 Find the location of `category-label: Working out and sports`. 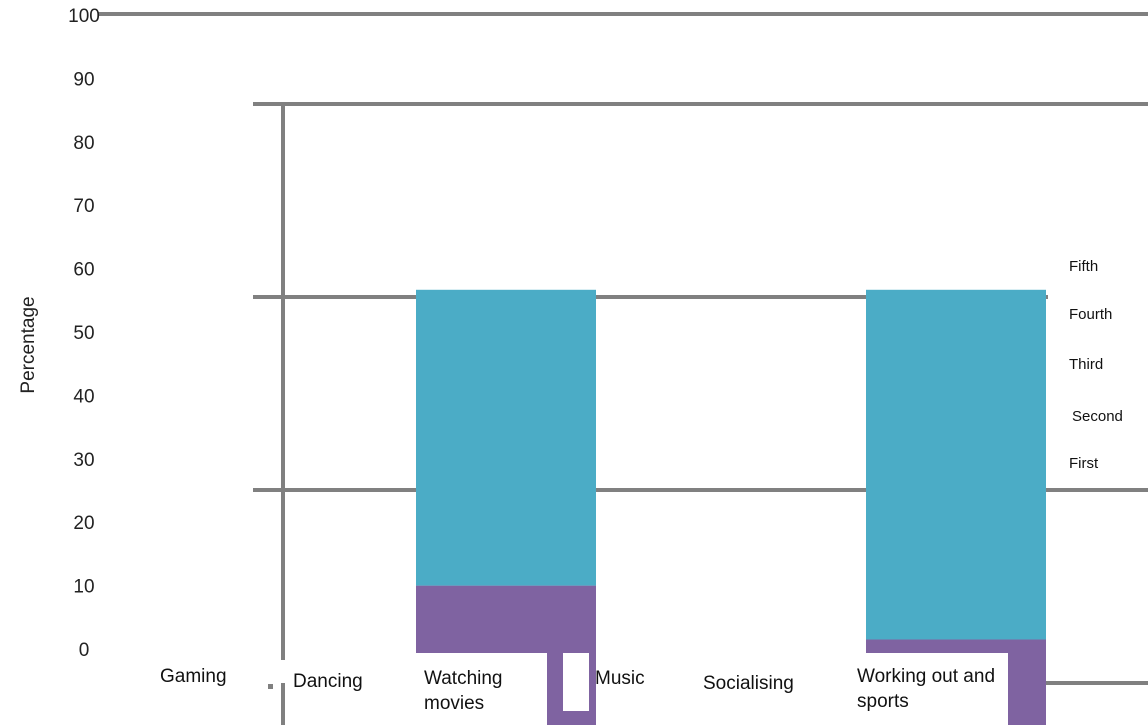

category-label: Working out and sports is located at coordinates (926, 689).